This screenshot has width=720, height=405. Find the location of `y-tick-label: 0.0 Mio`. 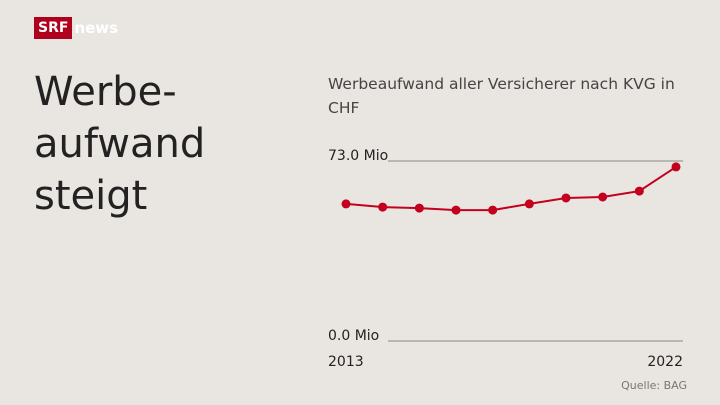

y-tick-label: 0.0 Mio is located at coordinates (353, 336).